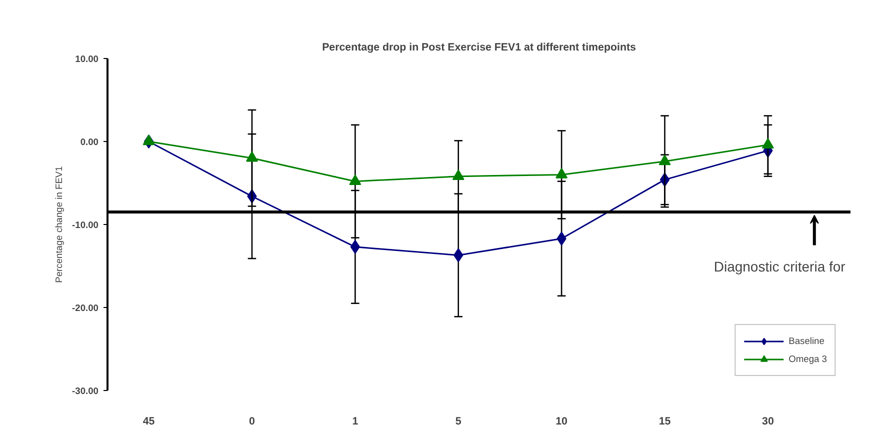  What do you see at coordinates (768, 422) in the screenshot?
I see `x-tick-label: 30` at bounding box center [768, 422].